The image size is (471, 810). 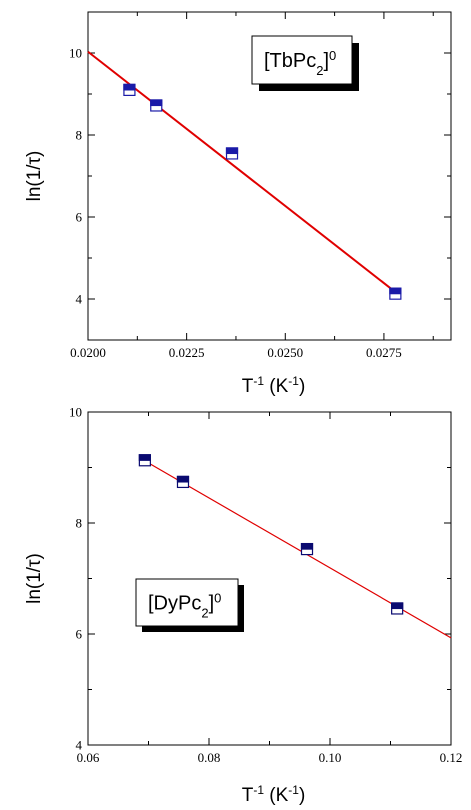 I want to click on chart1-xtick-label: 0.0225, so click(x=187, y=352).